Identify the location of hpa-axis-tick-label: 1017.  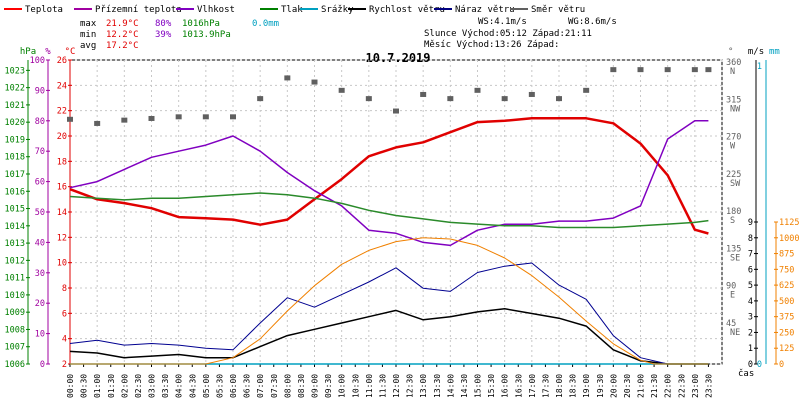
(15, 175).